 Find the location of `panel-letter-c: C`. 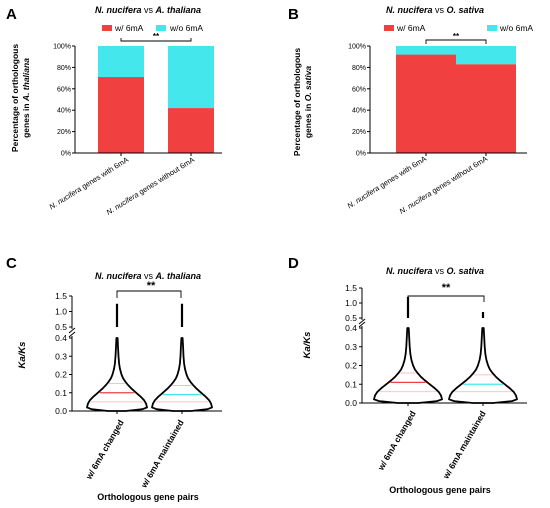

panel-letter-c: C is located at coordinates (11, 263).